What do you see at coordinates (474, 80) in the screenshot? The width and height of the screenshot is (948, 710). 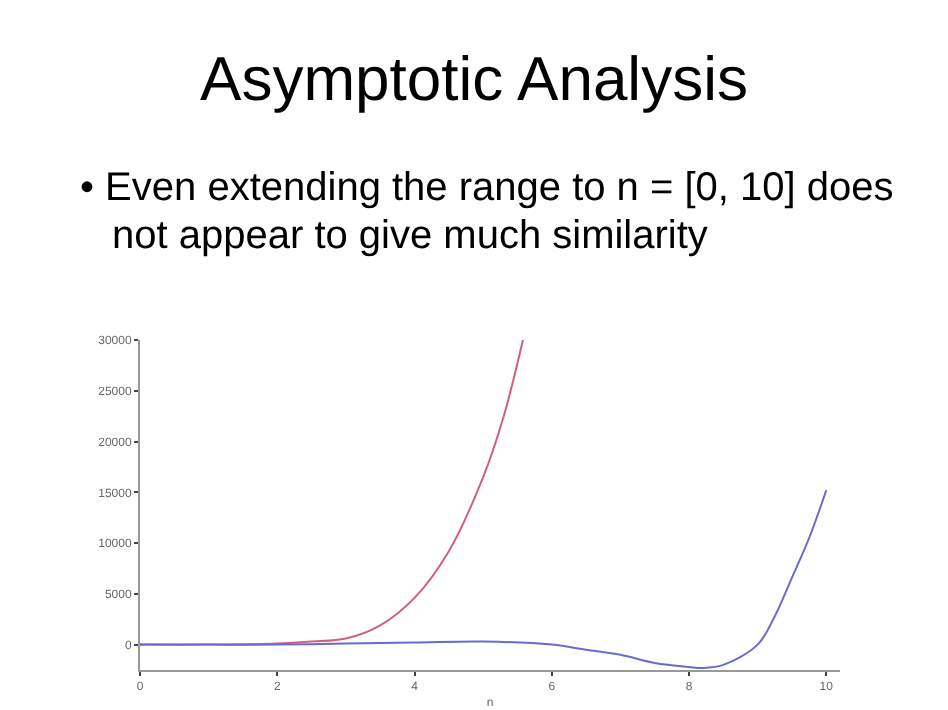 I see `chart-title: Asymptotic Analysis` at bounding box center [474, 80].